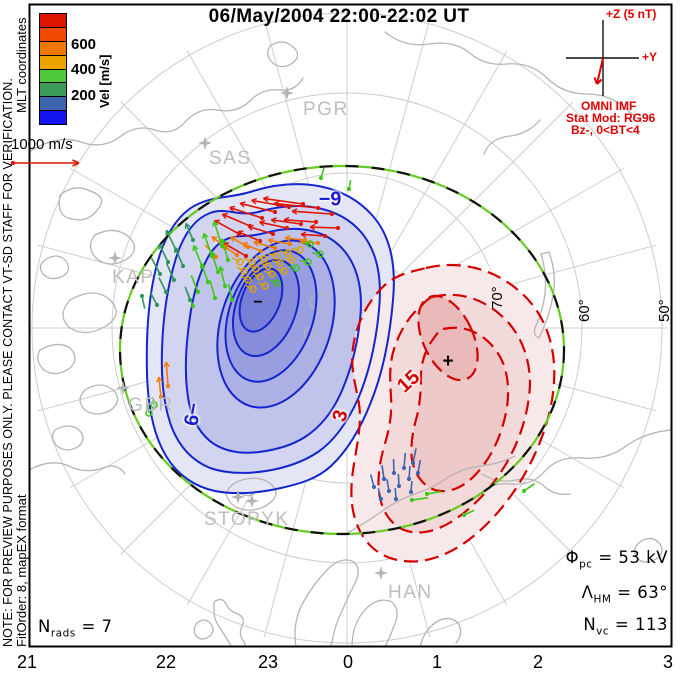 This screenshot has width=680, height=674. I want to click on plot-title: 06/May/2004 22:00-22:02 UT, so click(339, 16).